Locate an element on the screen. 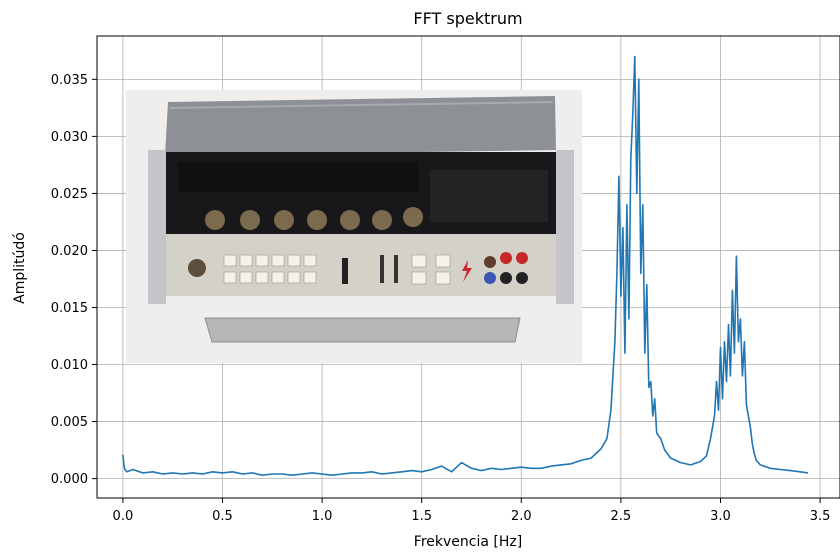 The height and width of the screenshot is (553, 840). x-tick-label: 3.0 is located at coordinates (720, 516).